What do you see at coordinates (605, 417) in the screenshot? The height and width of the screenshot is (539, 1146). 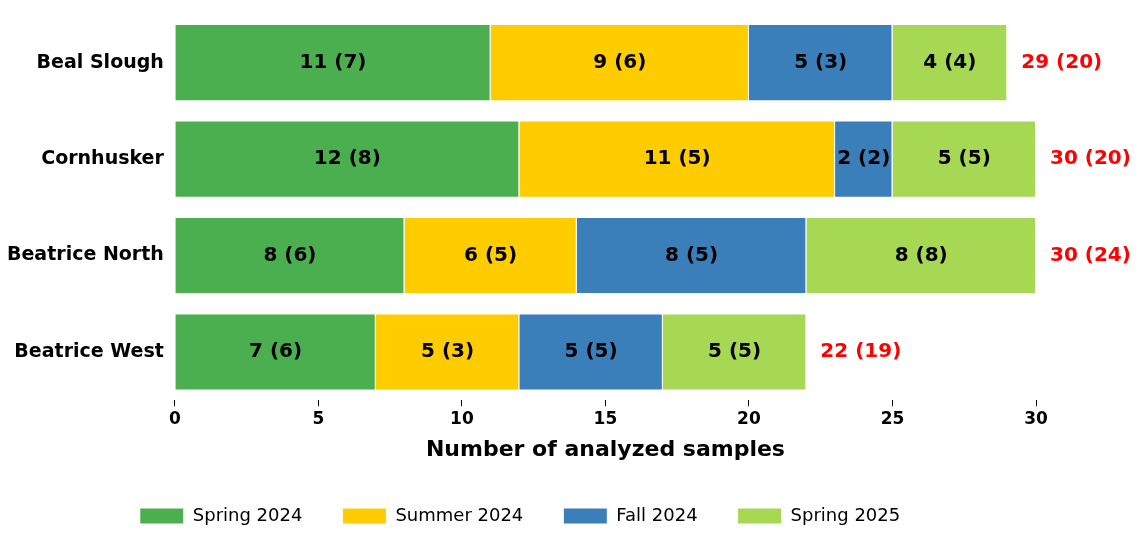 I see `x-tick-label: 15` at bounding box center [605, 417].